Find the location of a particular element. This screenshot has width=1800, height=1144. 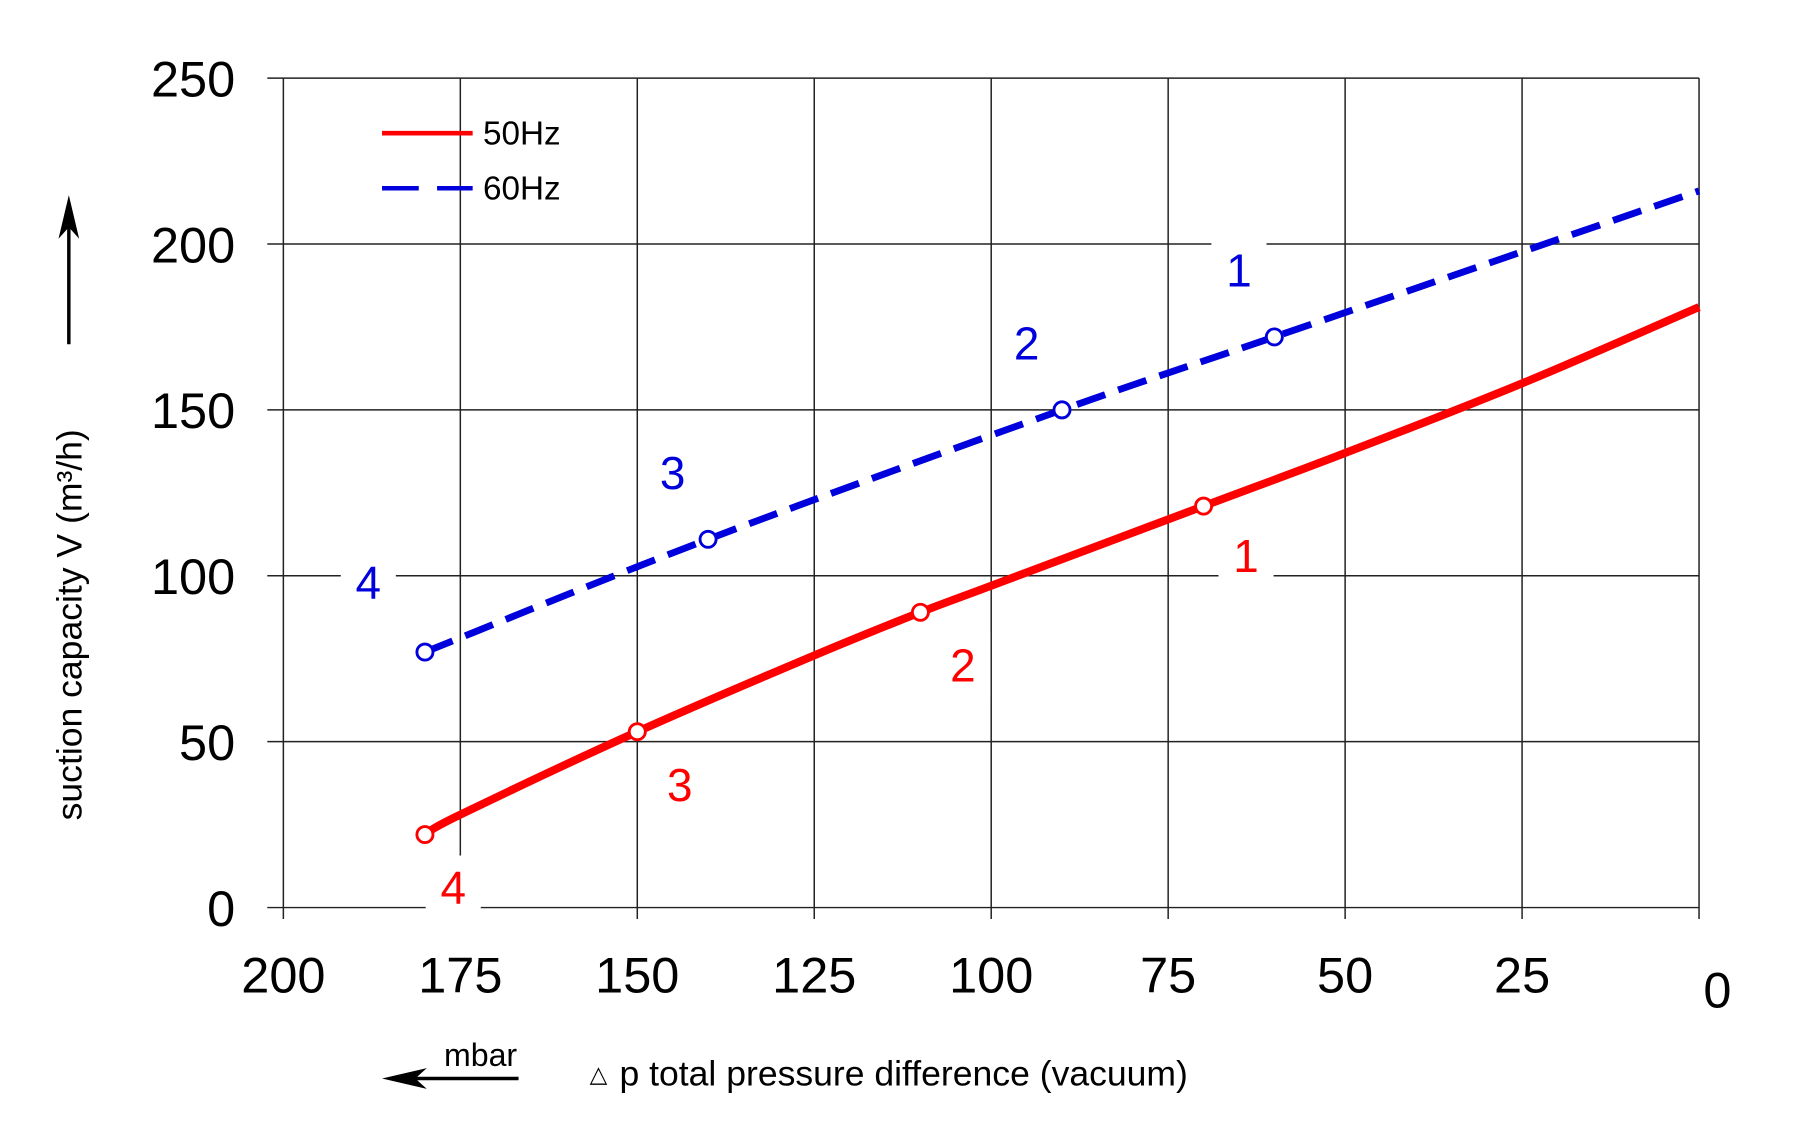

y-tick-label: 200 is located at coordinates (193, 244).